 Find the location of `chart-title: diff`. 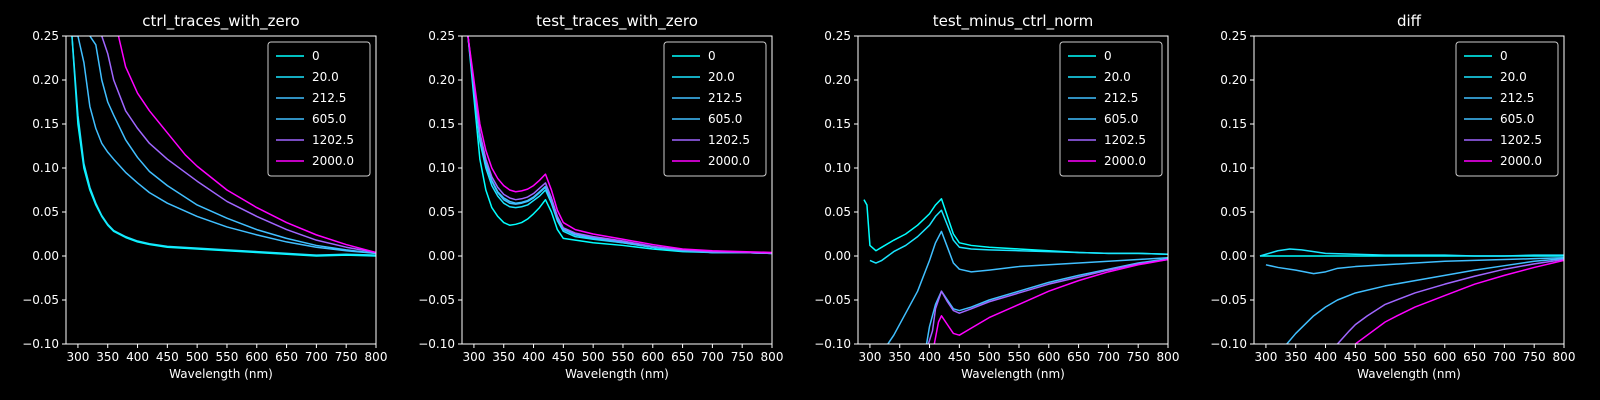

chart-title: diff is located at coordinates (1409, 21).